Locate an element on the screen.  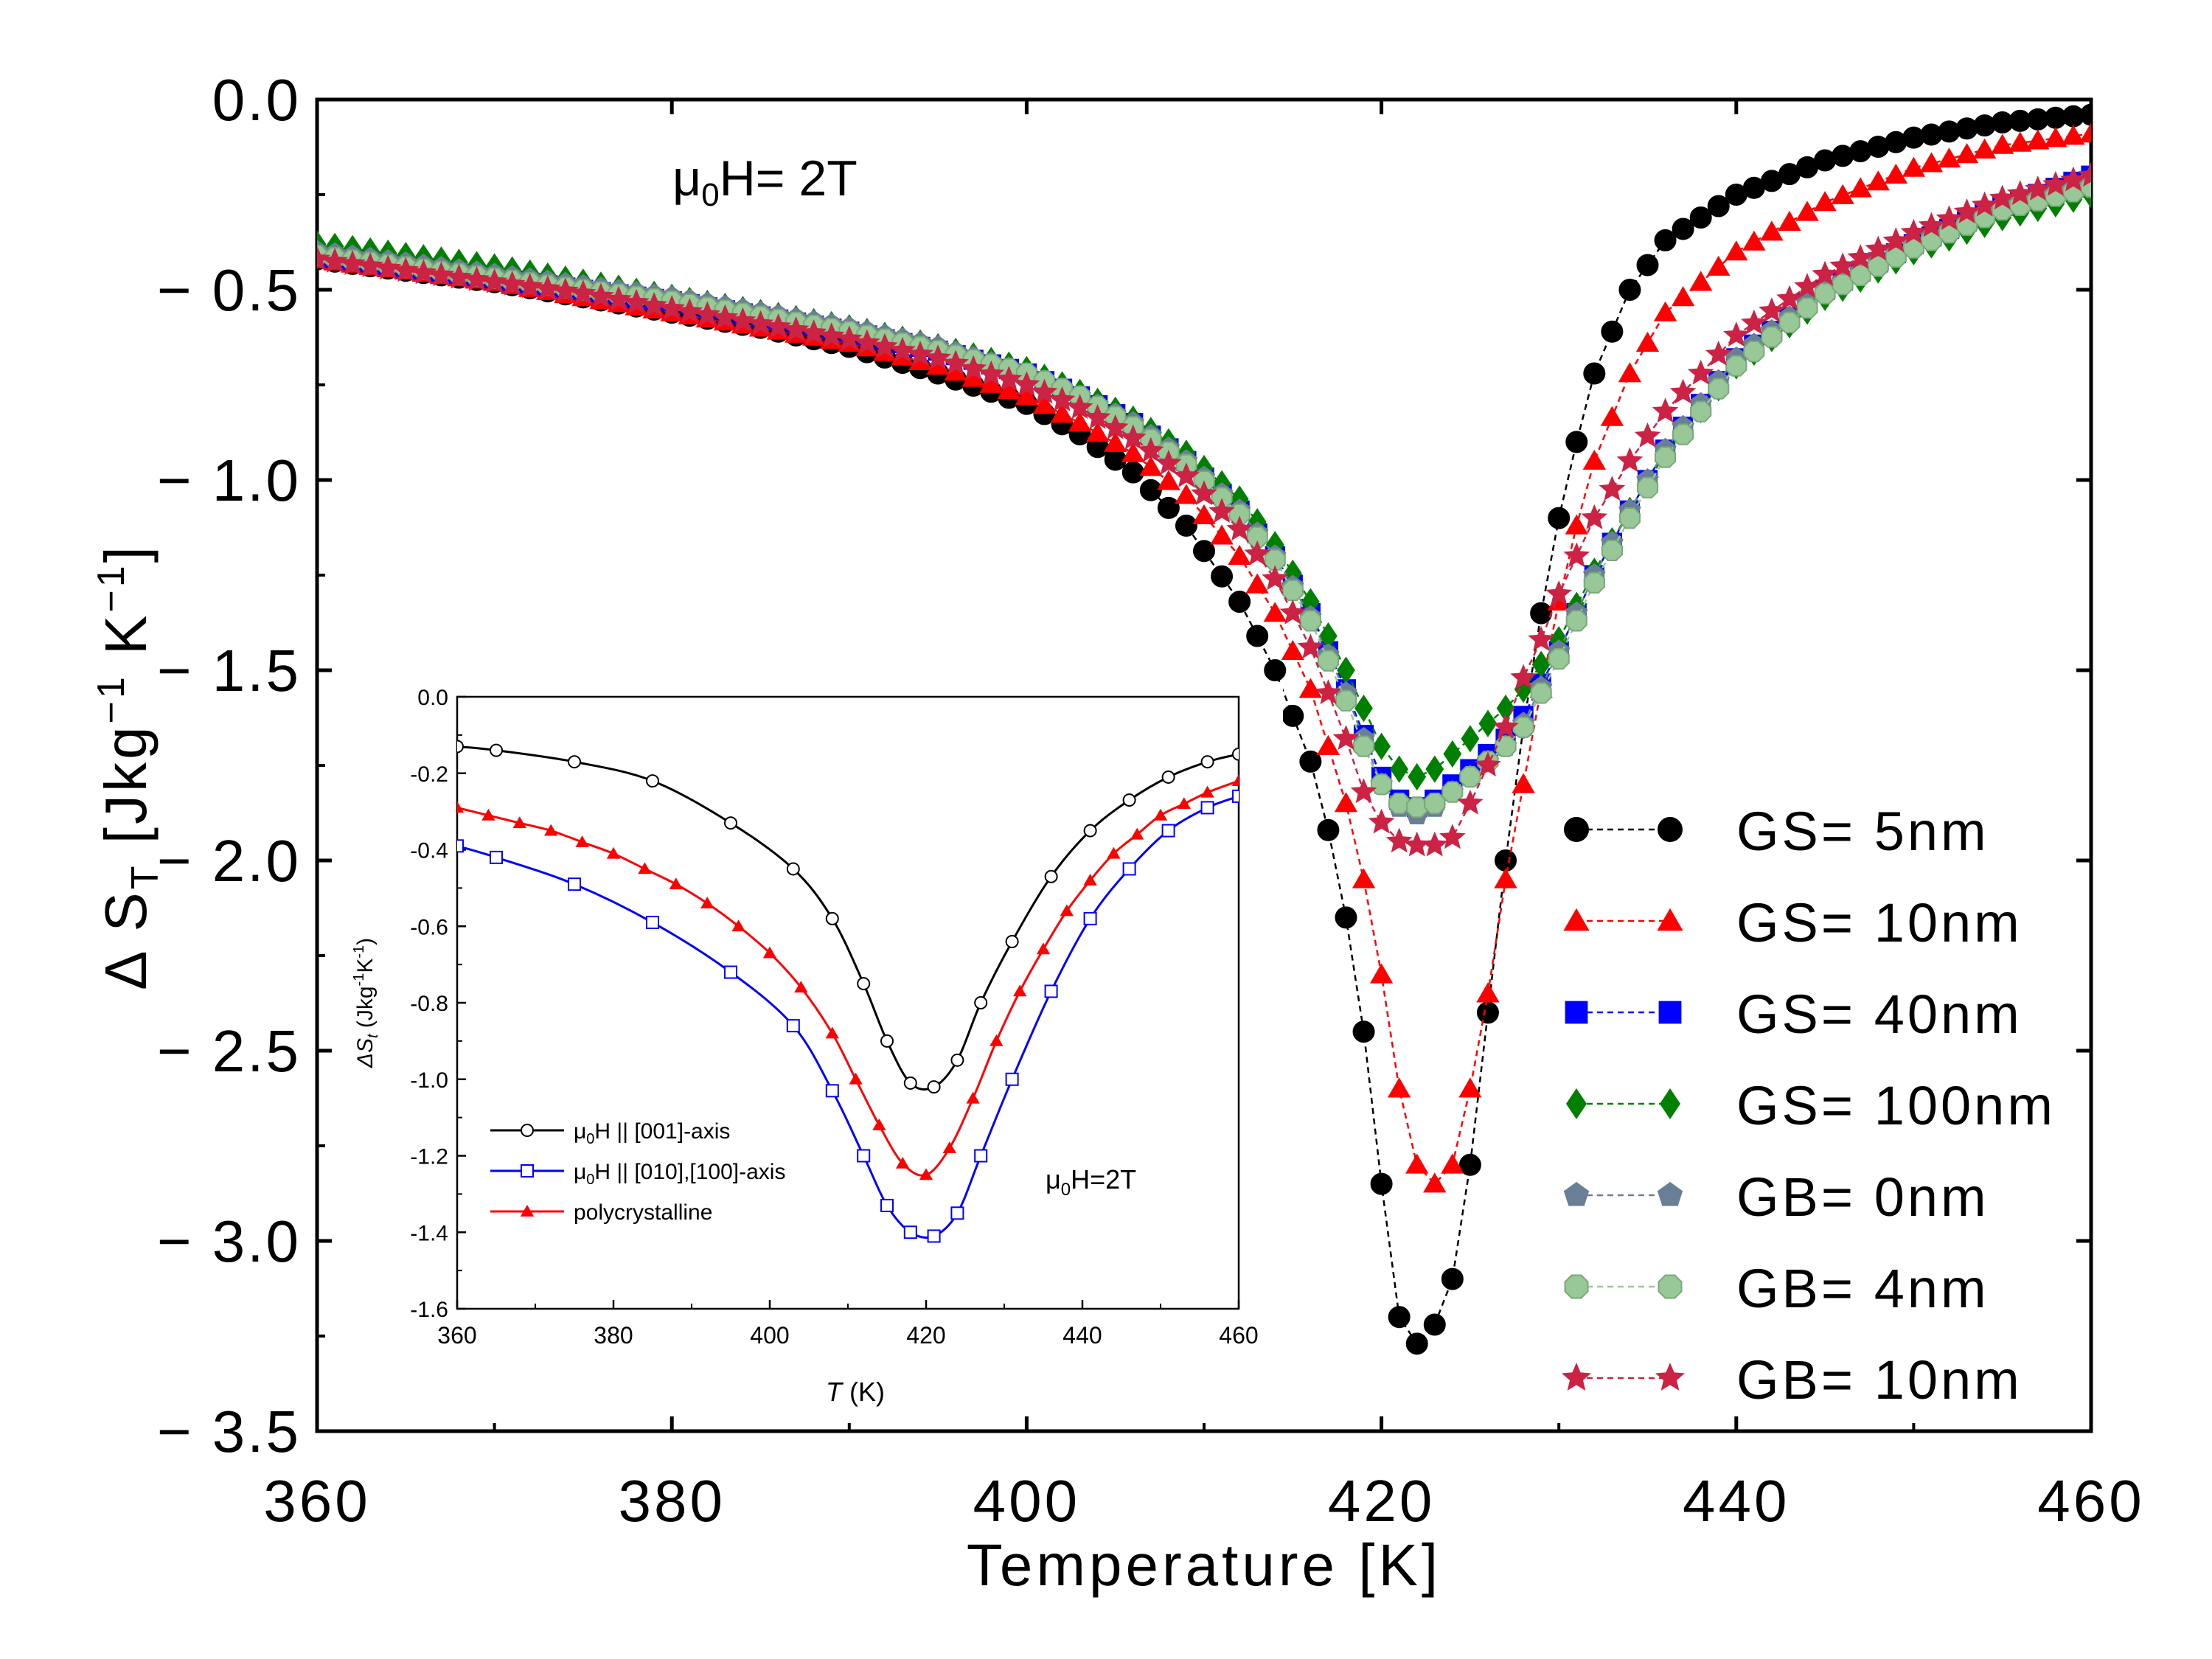
inset-legend-item: polycrystalline is located at coordinates (601, 1212).